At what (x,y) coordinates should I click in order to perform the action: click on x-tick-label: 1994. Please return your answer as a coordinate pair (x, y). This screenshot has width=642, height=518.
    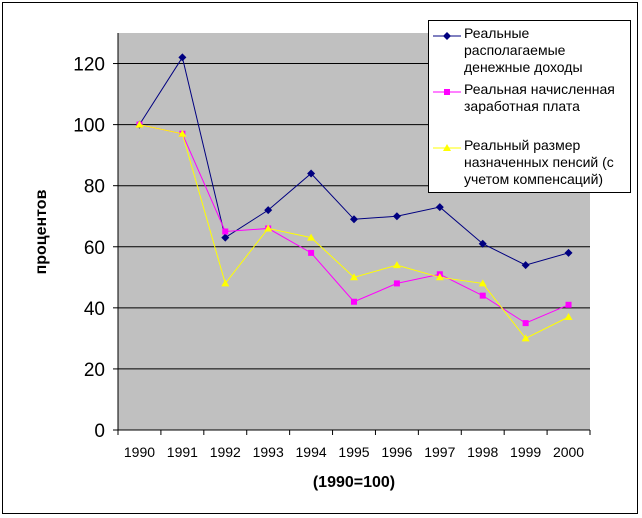
    Looking at the image, I should click on (311, 452).